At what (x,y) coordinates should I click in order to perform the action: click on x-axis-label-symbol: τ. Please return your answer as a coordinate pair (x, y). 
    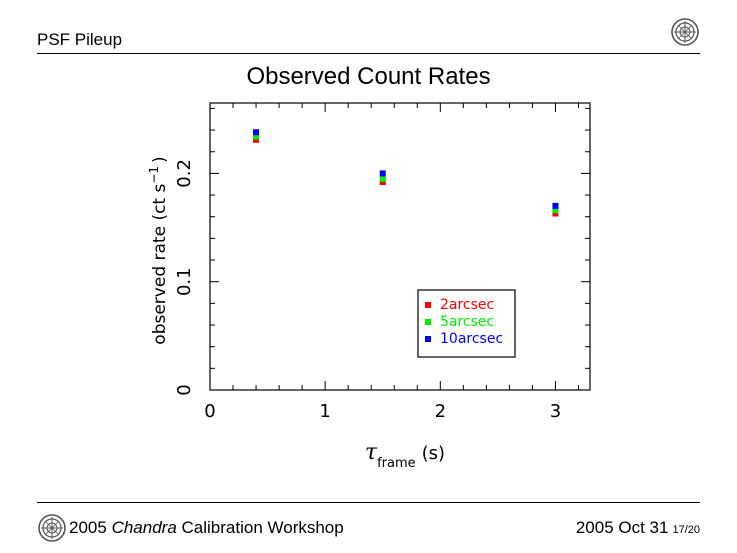
    Looking at the image, I should click on (371, 452).